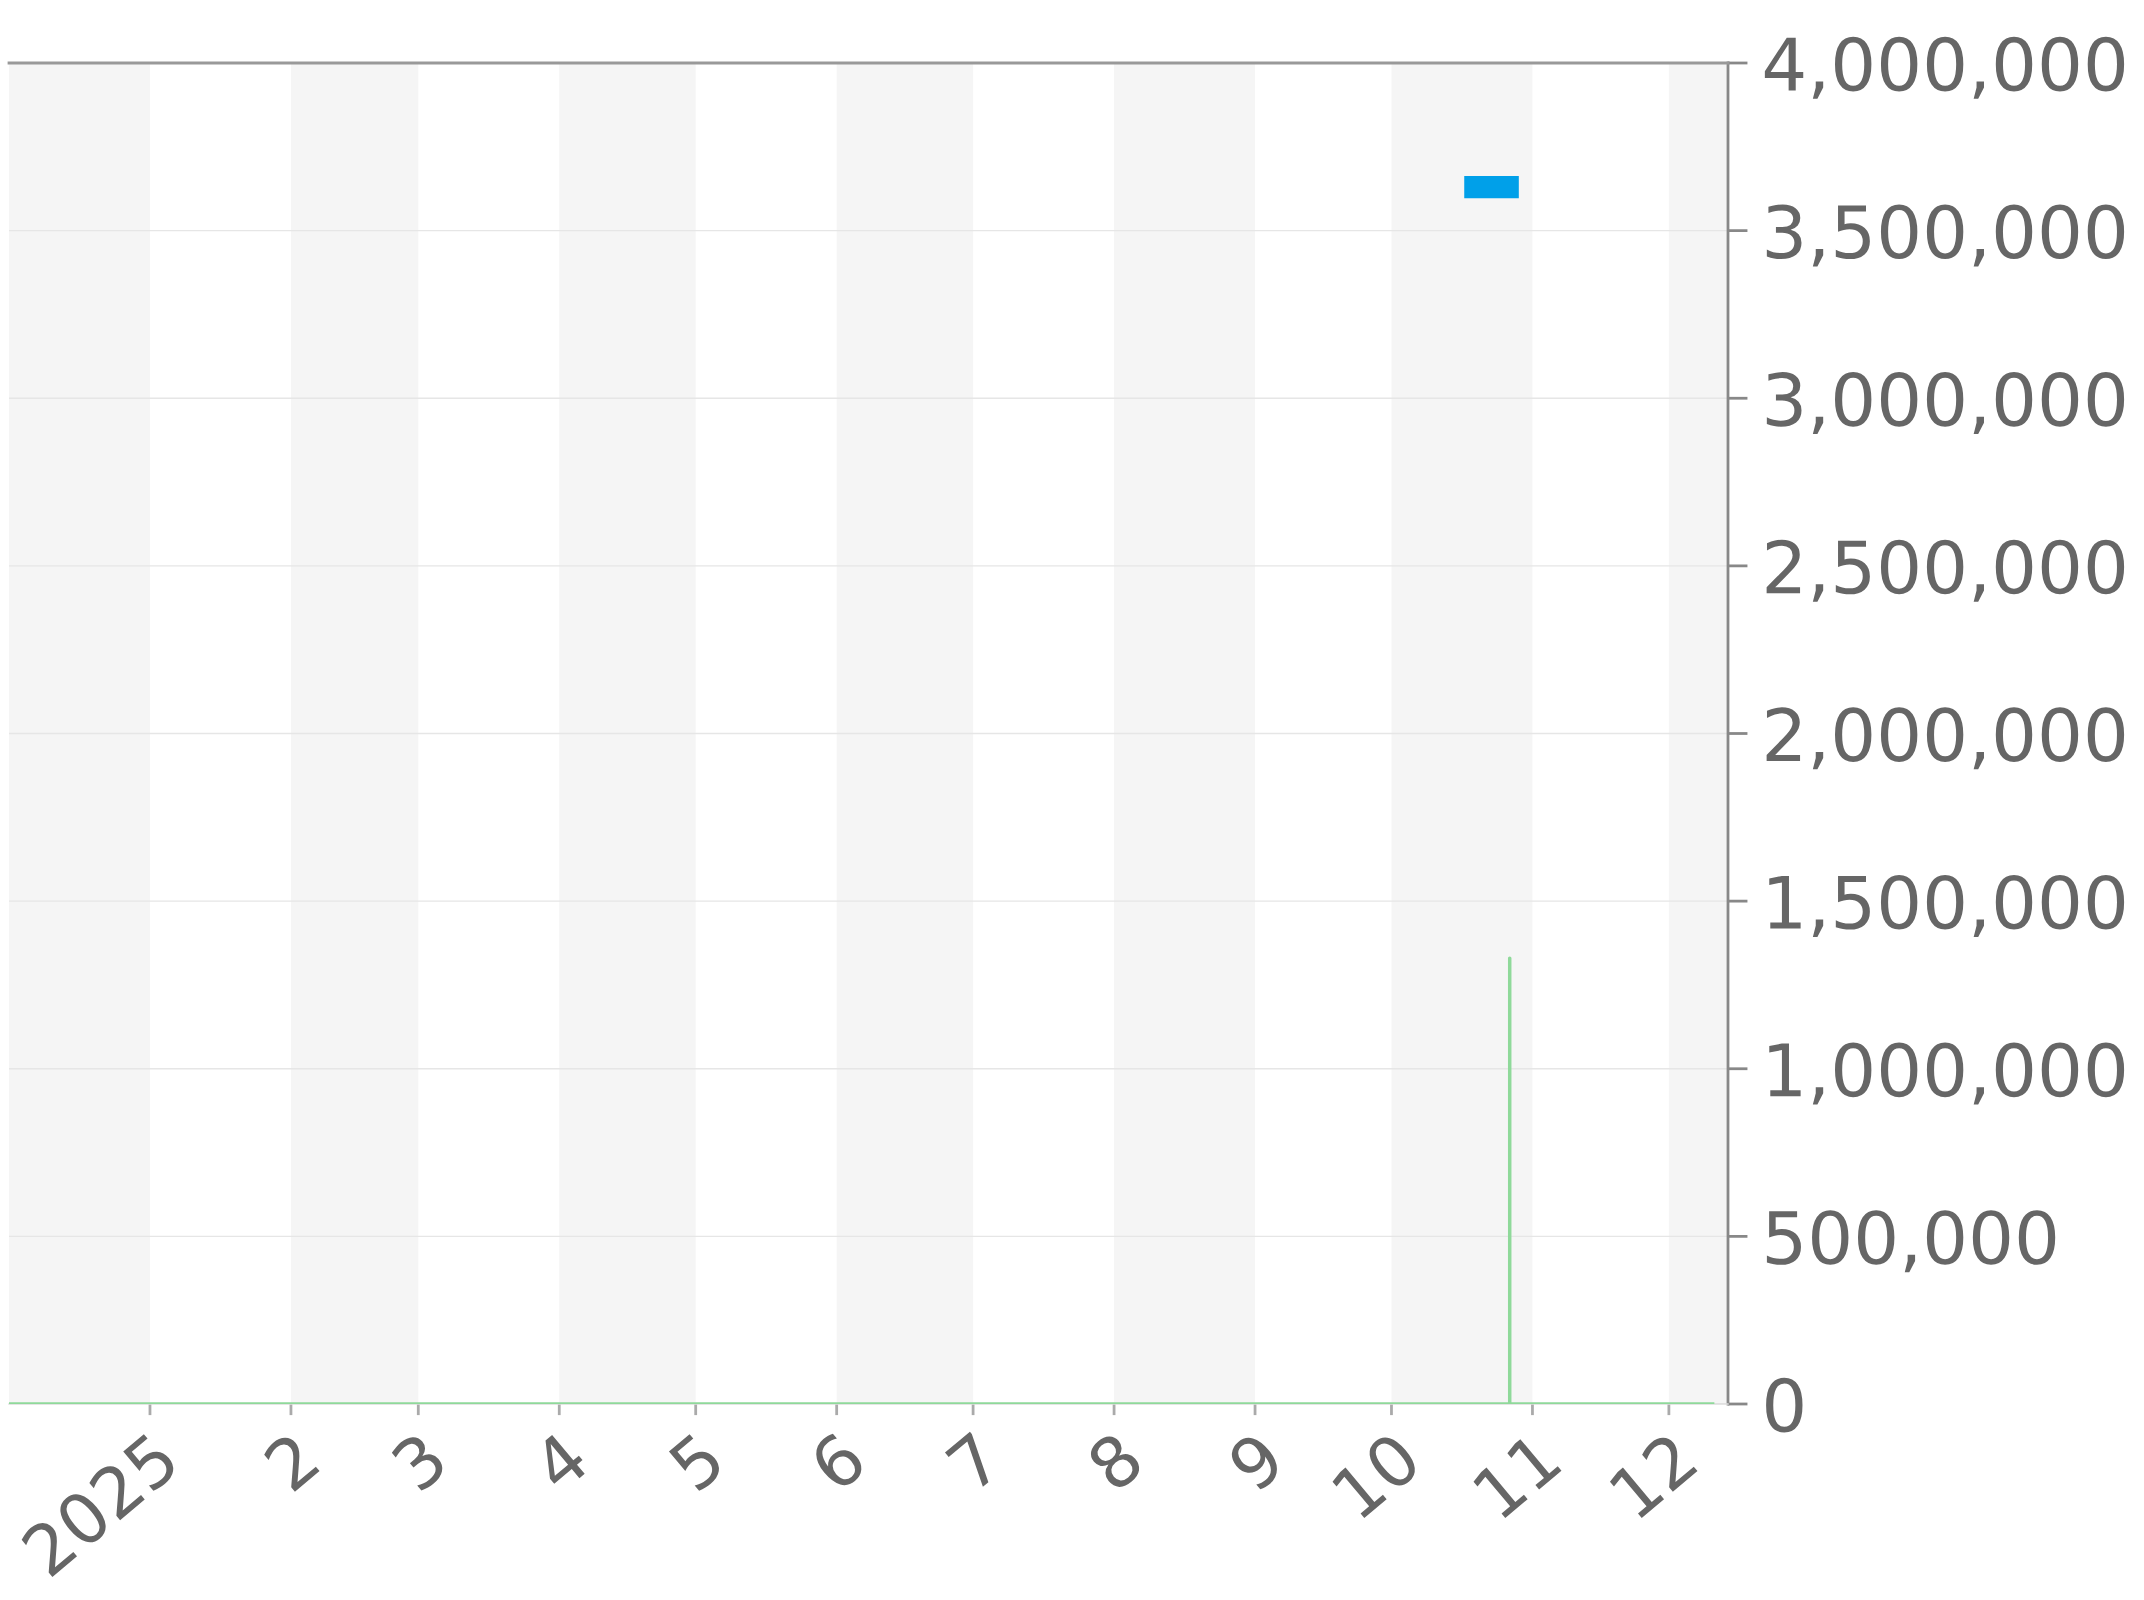  I want to click on y-tick-label: 500,000, so click(1911, 1241).